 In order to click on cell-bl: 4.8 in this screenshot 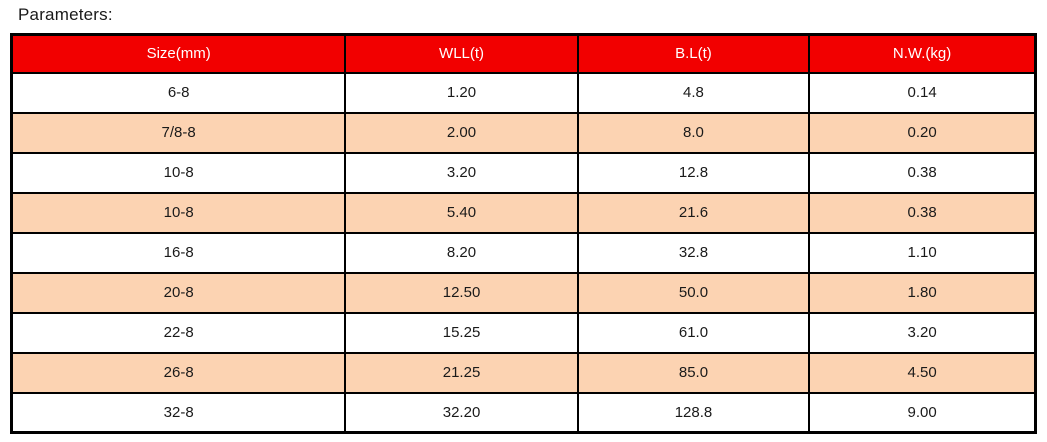, I will do `click(693, 92)`.